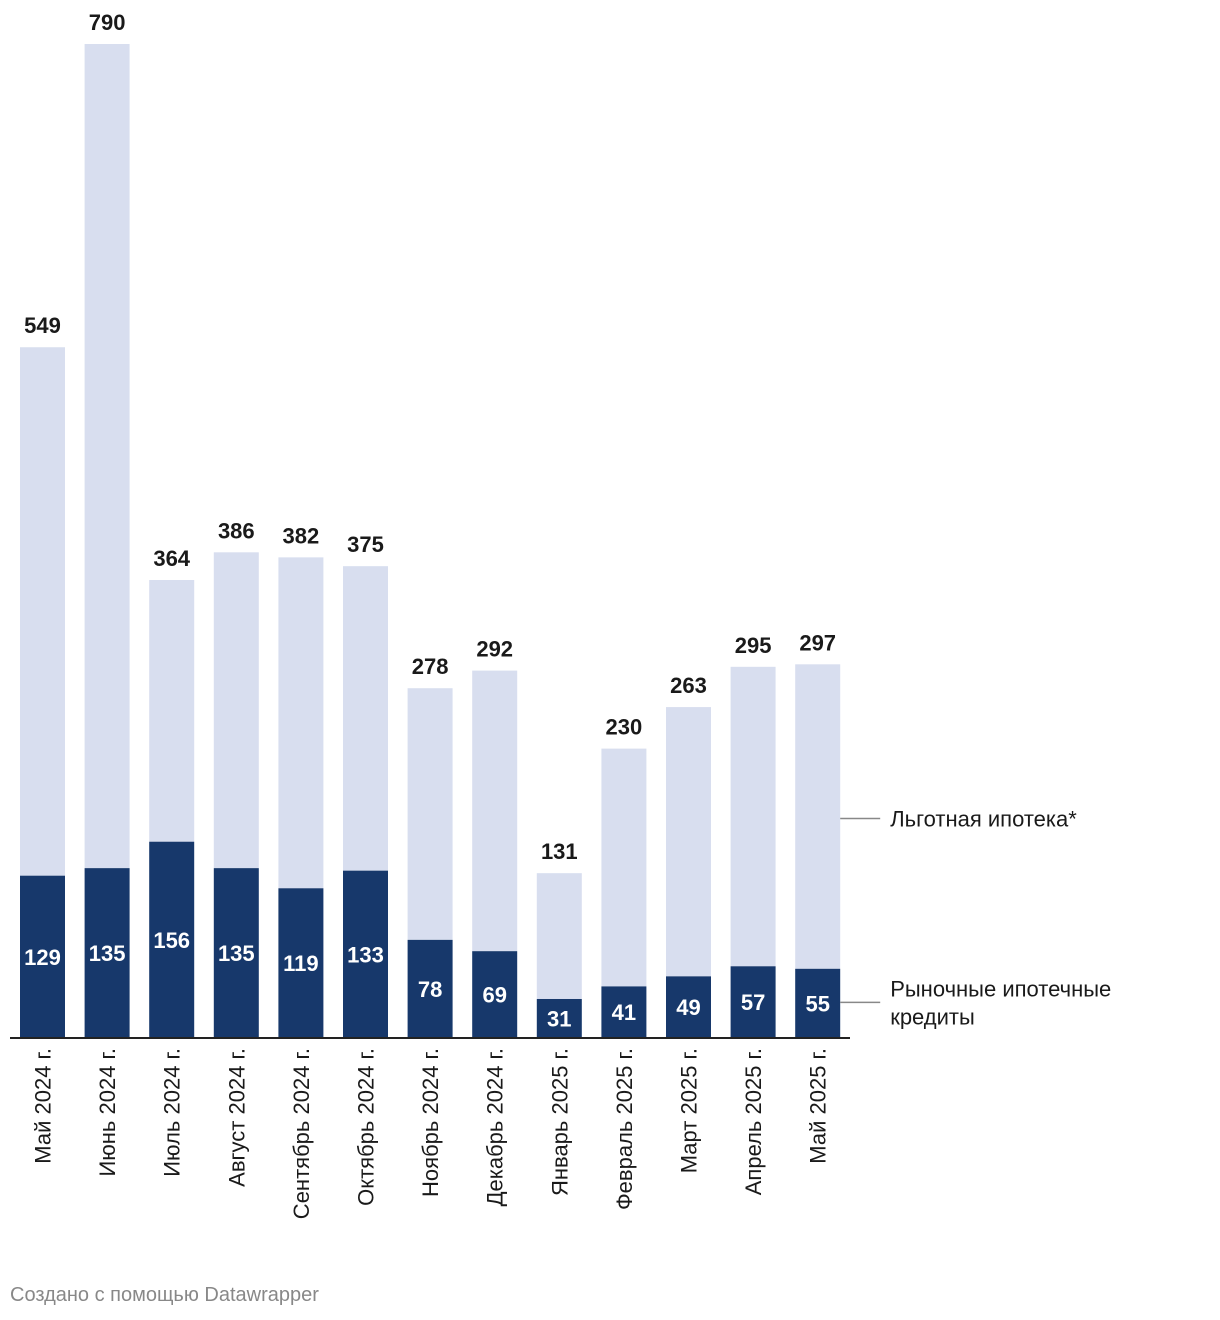 This screenshot has width=1220, height=1320. Describe the element at coordinates (43, 1106) in the screenshot. I see `x-tick-label-0: Май 2024 г.` at that location.